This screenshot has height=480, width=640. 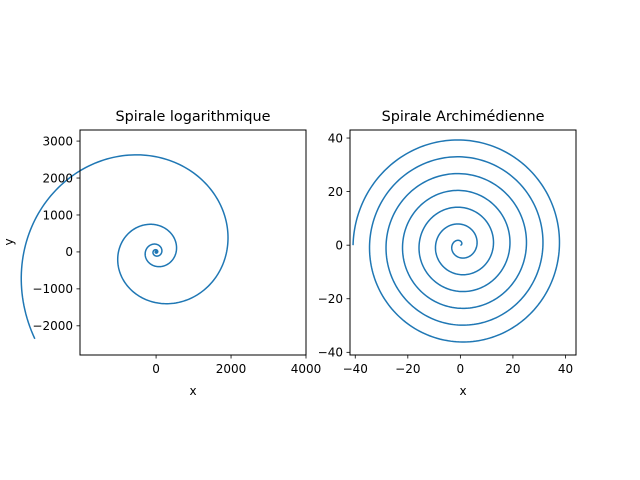 I want to click on x-axis-ticks: −40 −20 0 20 40, so click(x=458, y=365).